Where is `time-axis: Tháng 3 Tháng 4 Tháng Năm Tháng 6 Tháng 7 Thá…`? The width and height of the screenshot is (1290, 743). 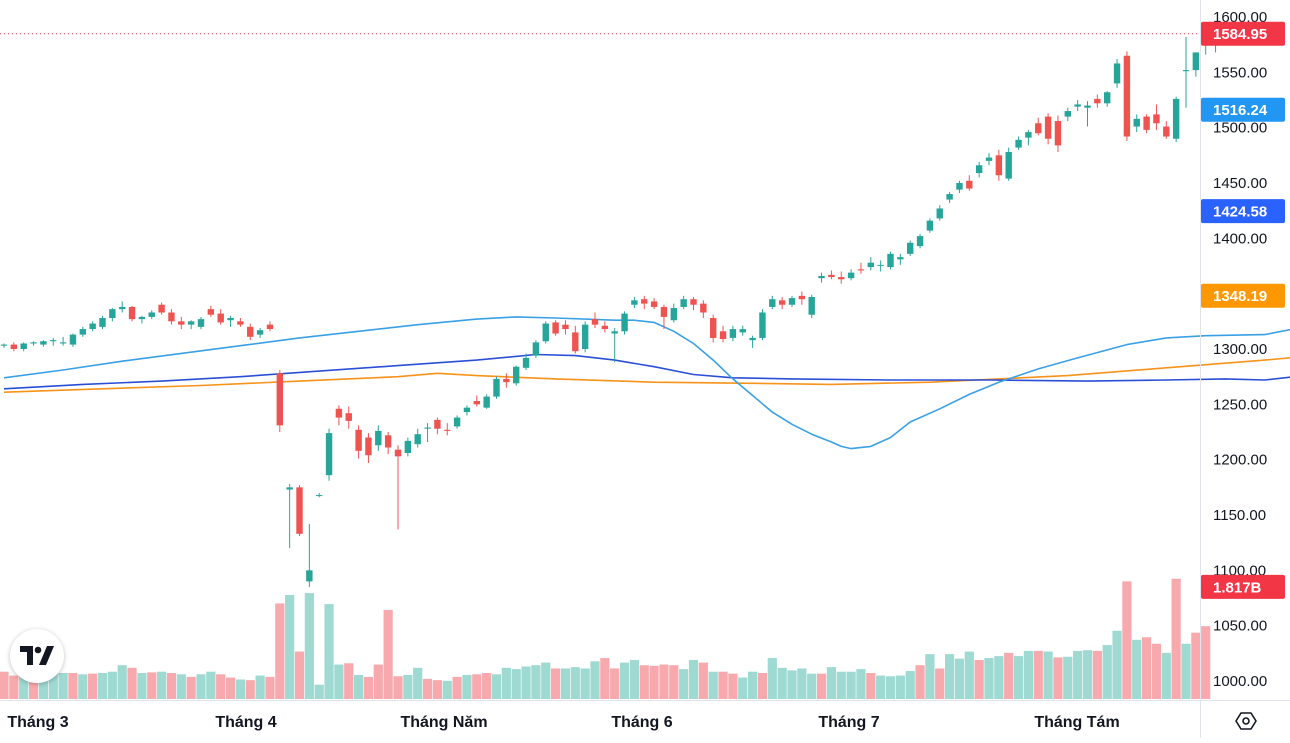 time-axis: Tháng 3 Tháng 4 Tháng Năm Tháng 6 Tháng 7 Thá… is located at coordinates (563, 722).